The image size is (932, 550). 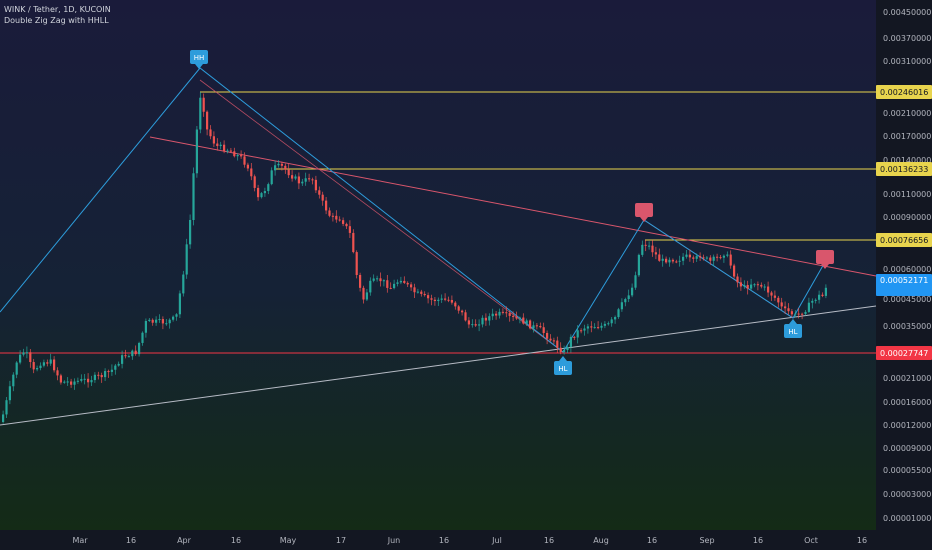 What do you see at coordinates (57, 9) in the screenshot?
I see `symbol-title: WINK / Tether, 1D, KUCOIN` at bounding box center [57, 9].